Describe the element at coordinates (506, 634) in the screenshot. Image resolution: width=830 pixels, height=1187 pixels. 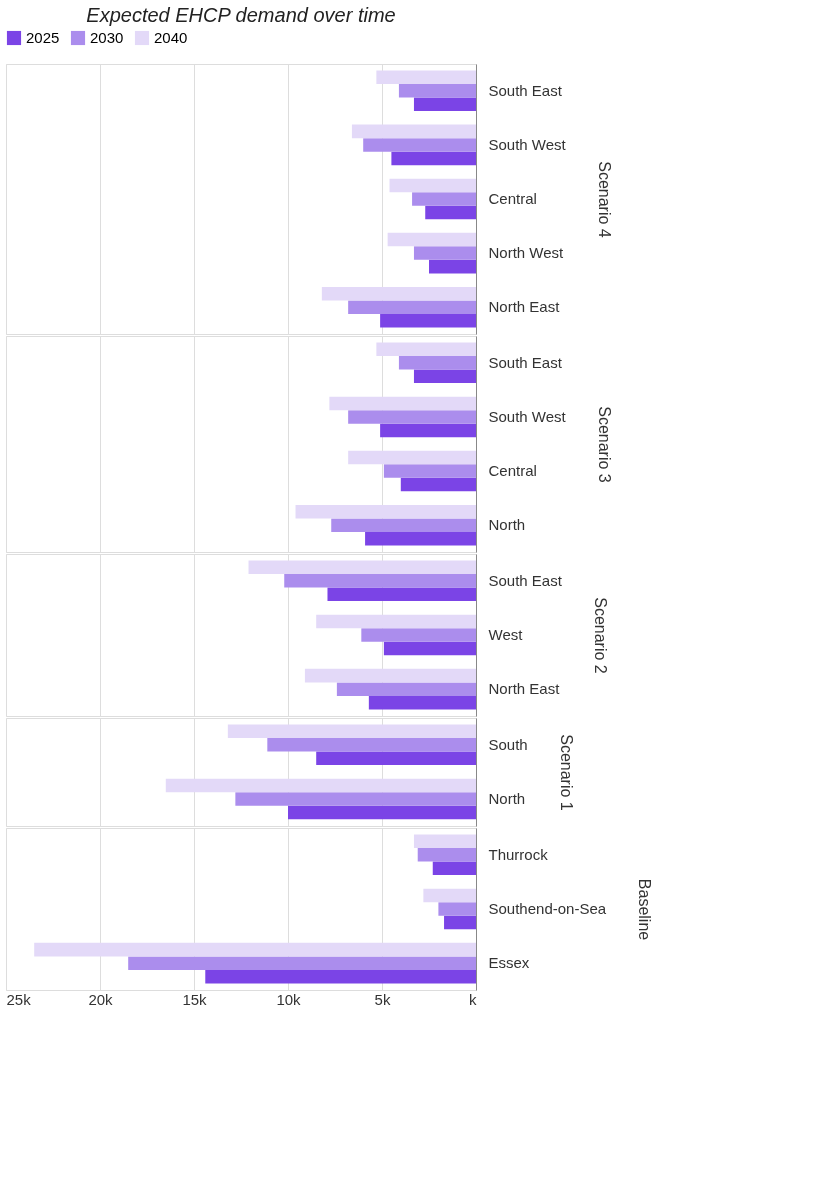
I see `y-tick-label: West` at that location.